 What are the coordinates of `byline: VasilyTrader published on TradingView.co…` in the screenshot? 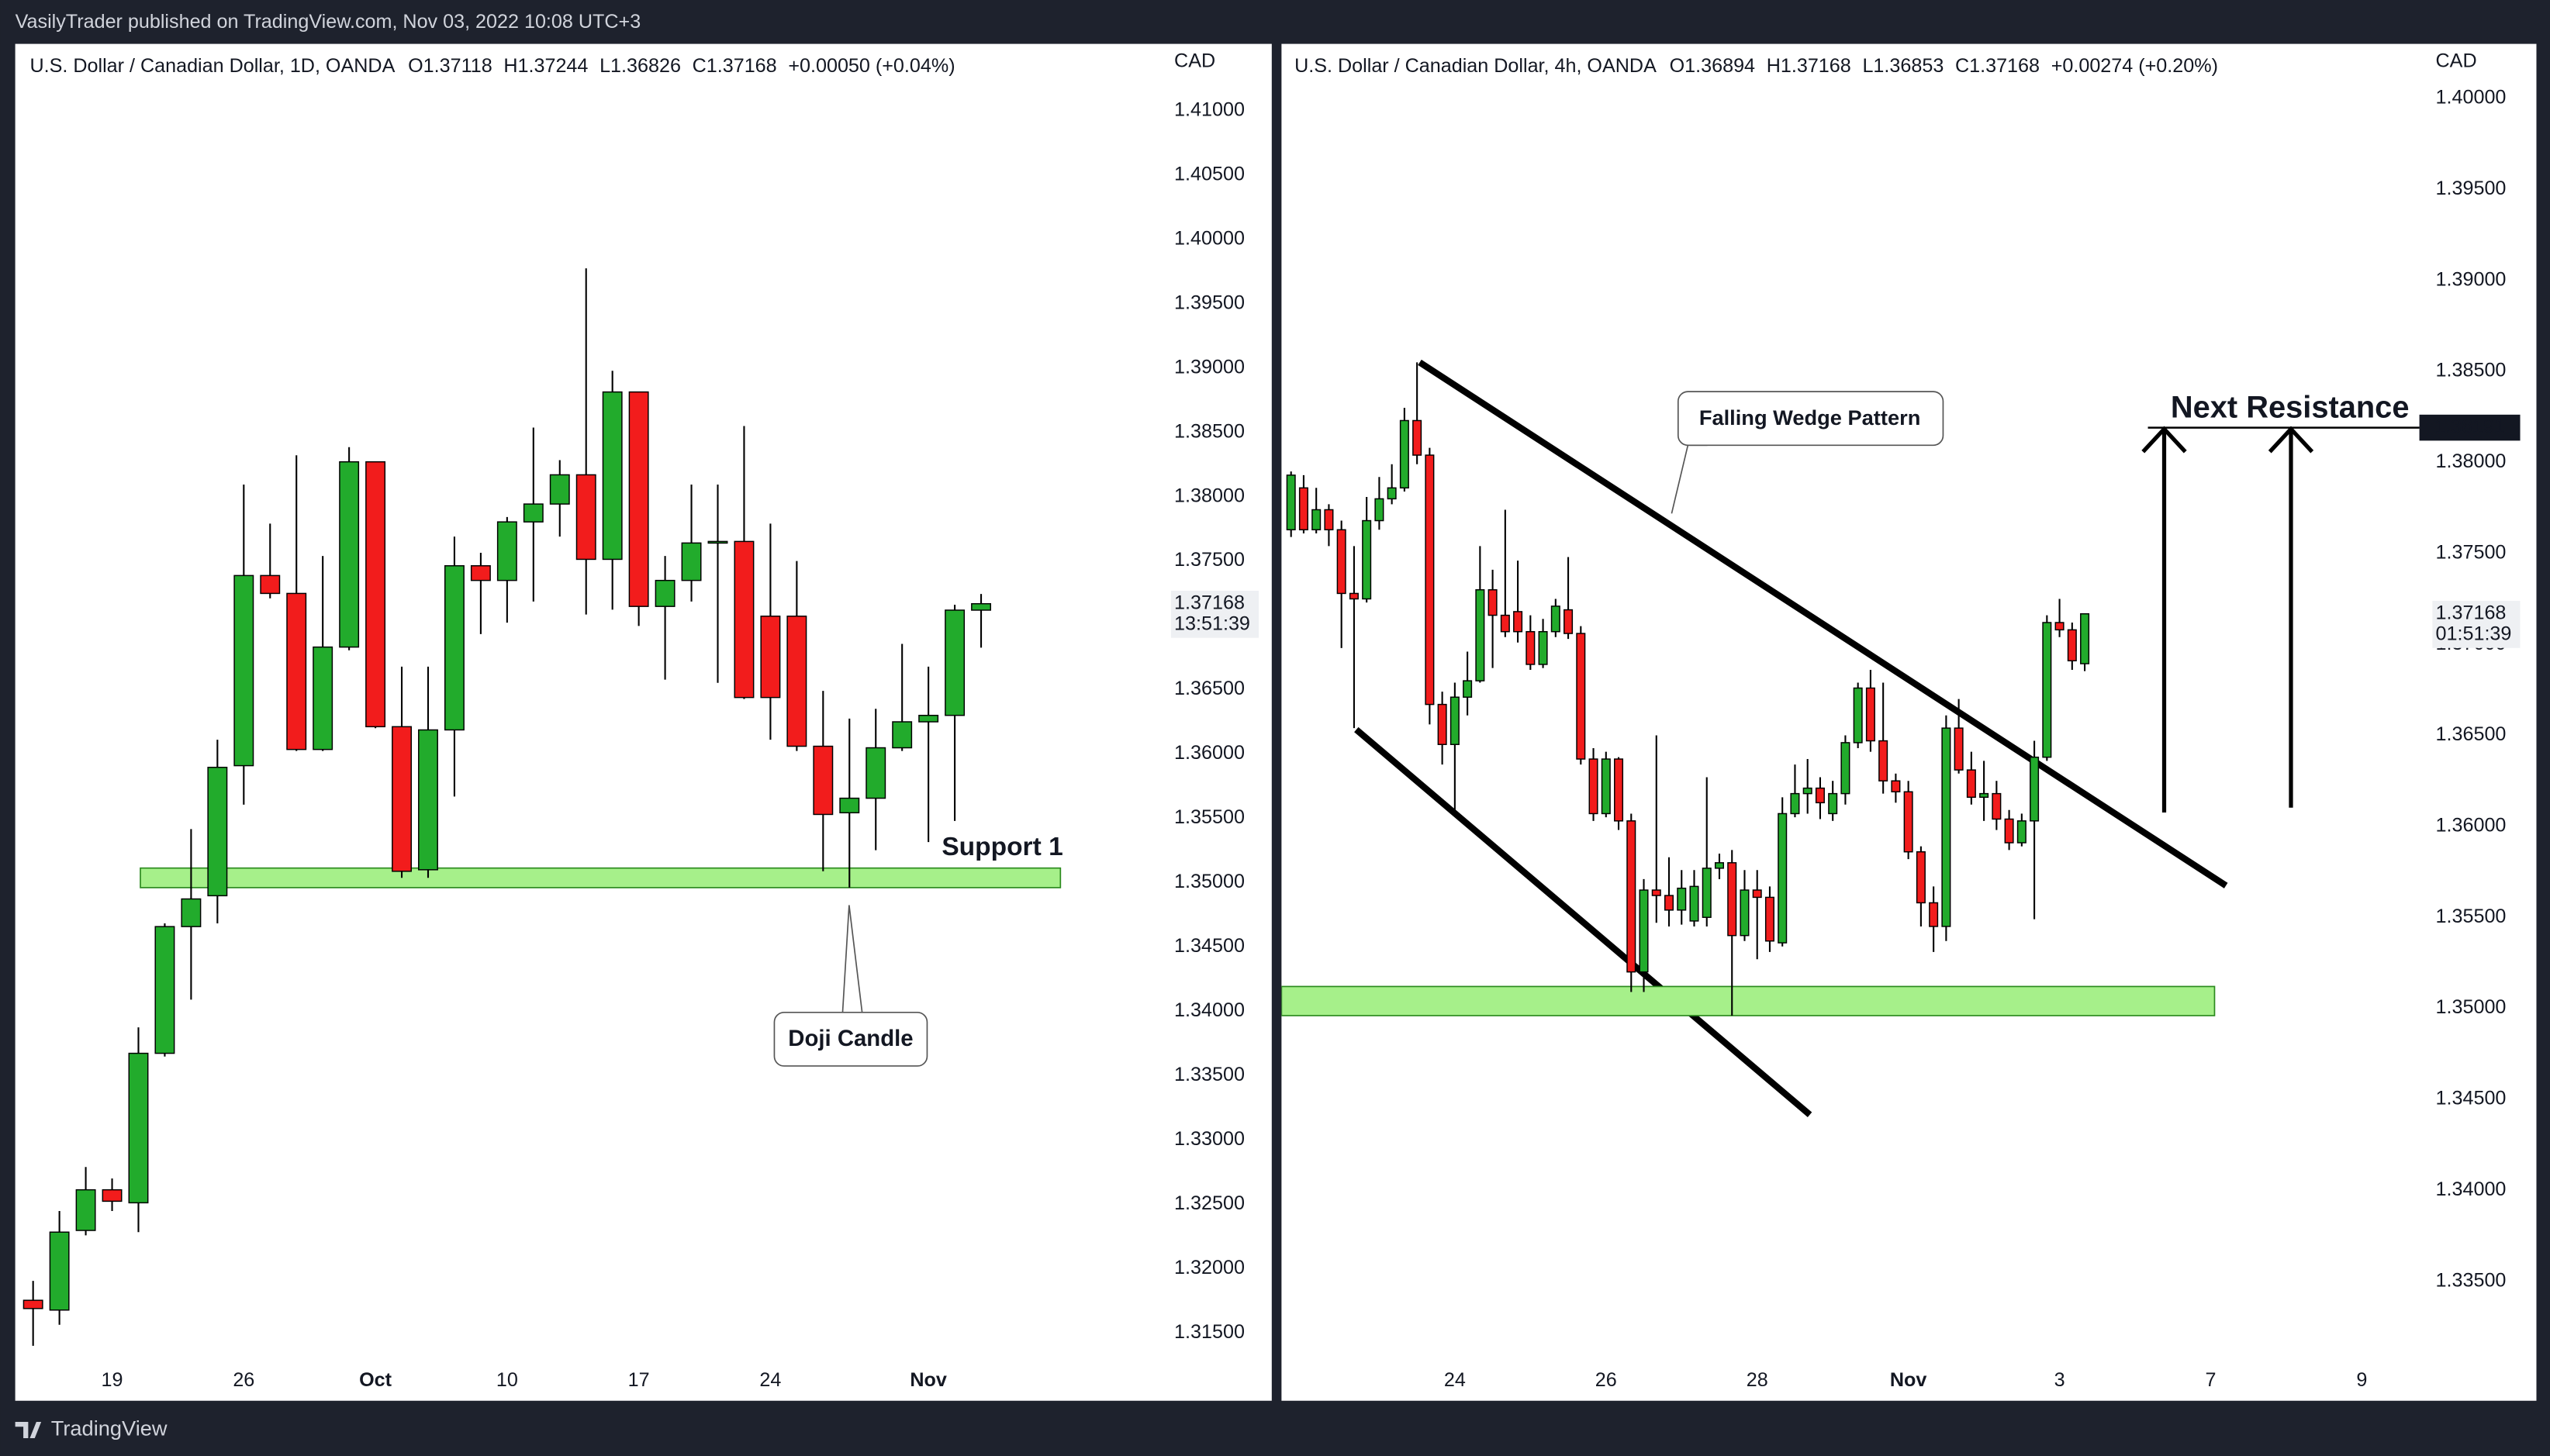 It's located at (328, 22).